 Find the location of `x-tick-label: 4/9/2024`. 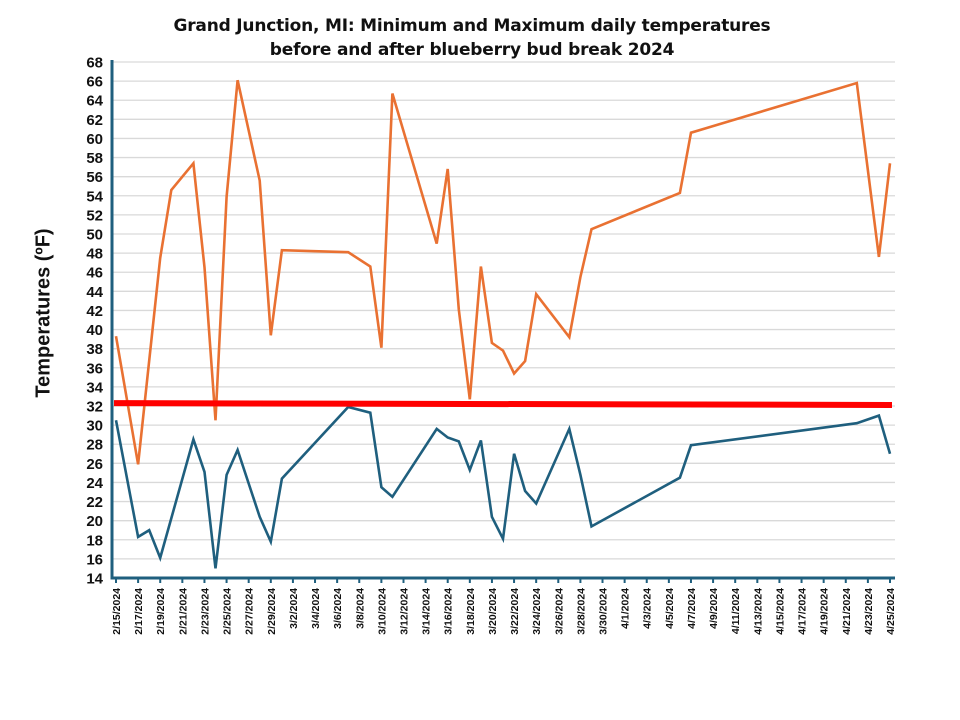

x-tick-label: 4/9/2024 is located at coordinates (714, 608).